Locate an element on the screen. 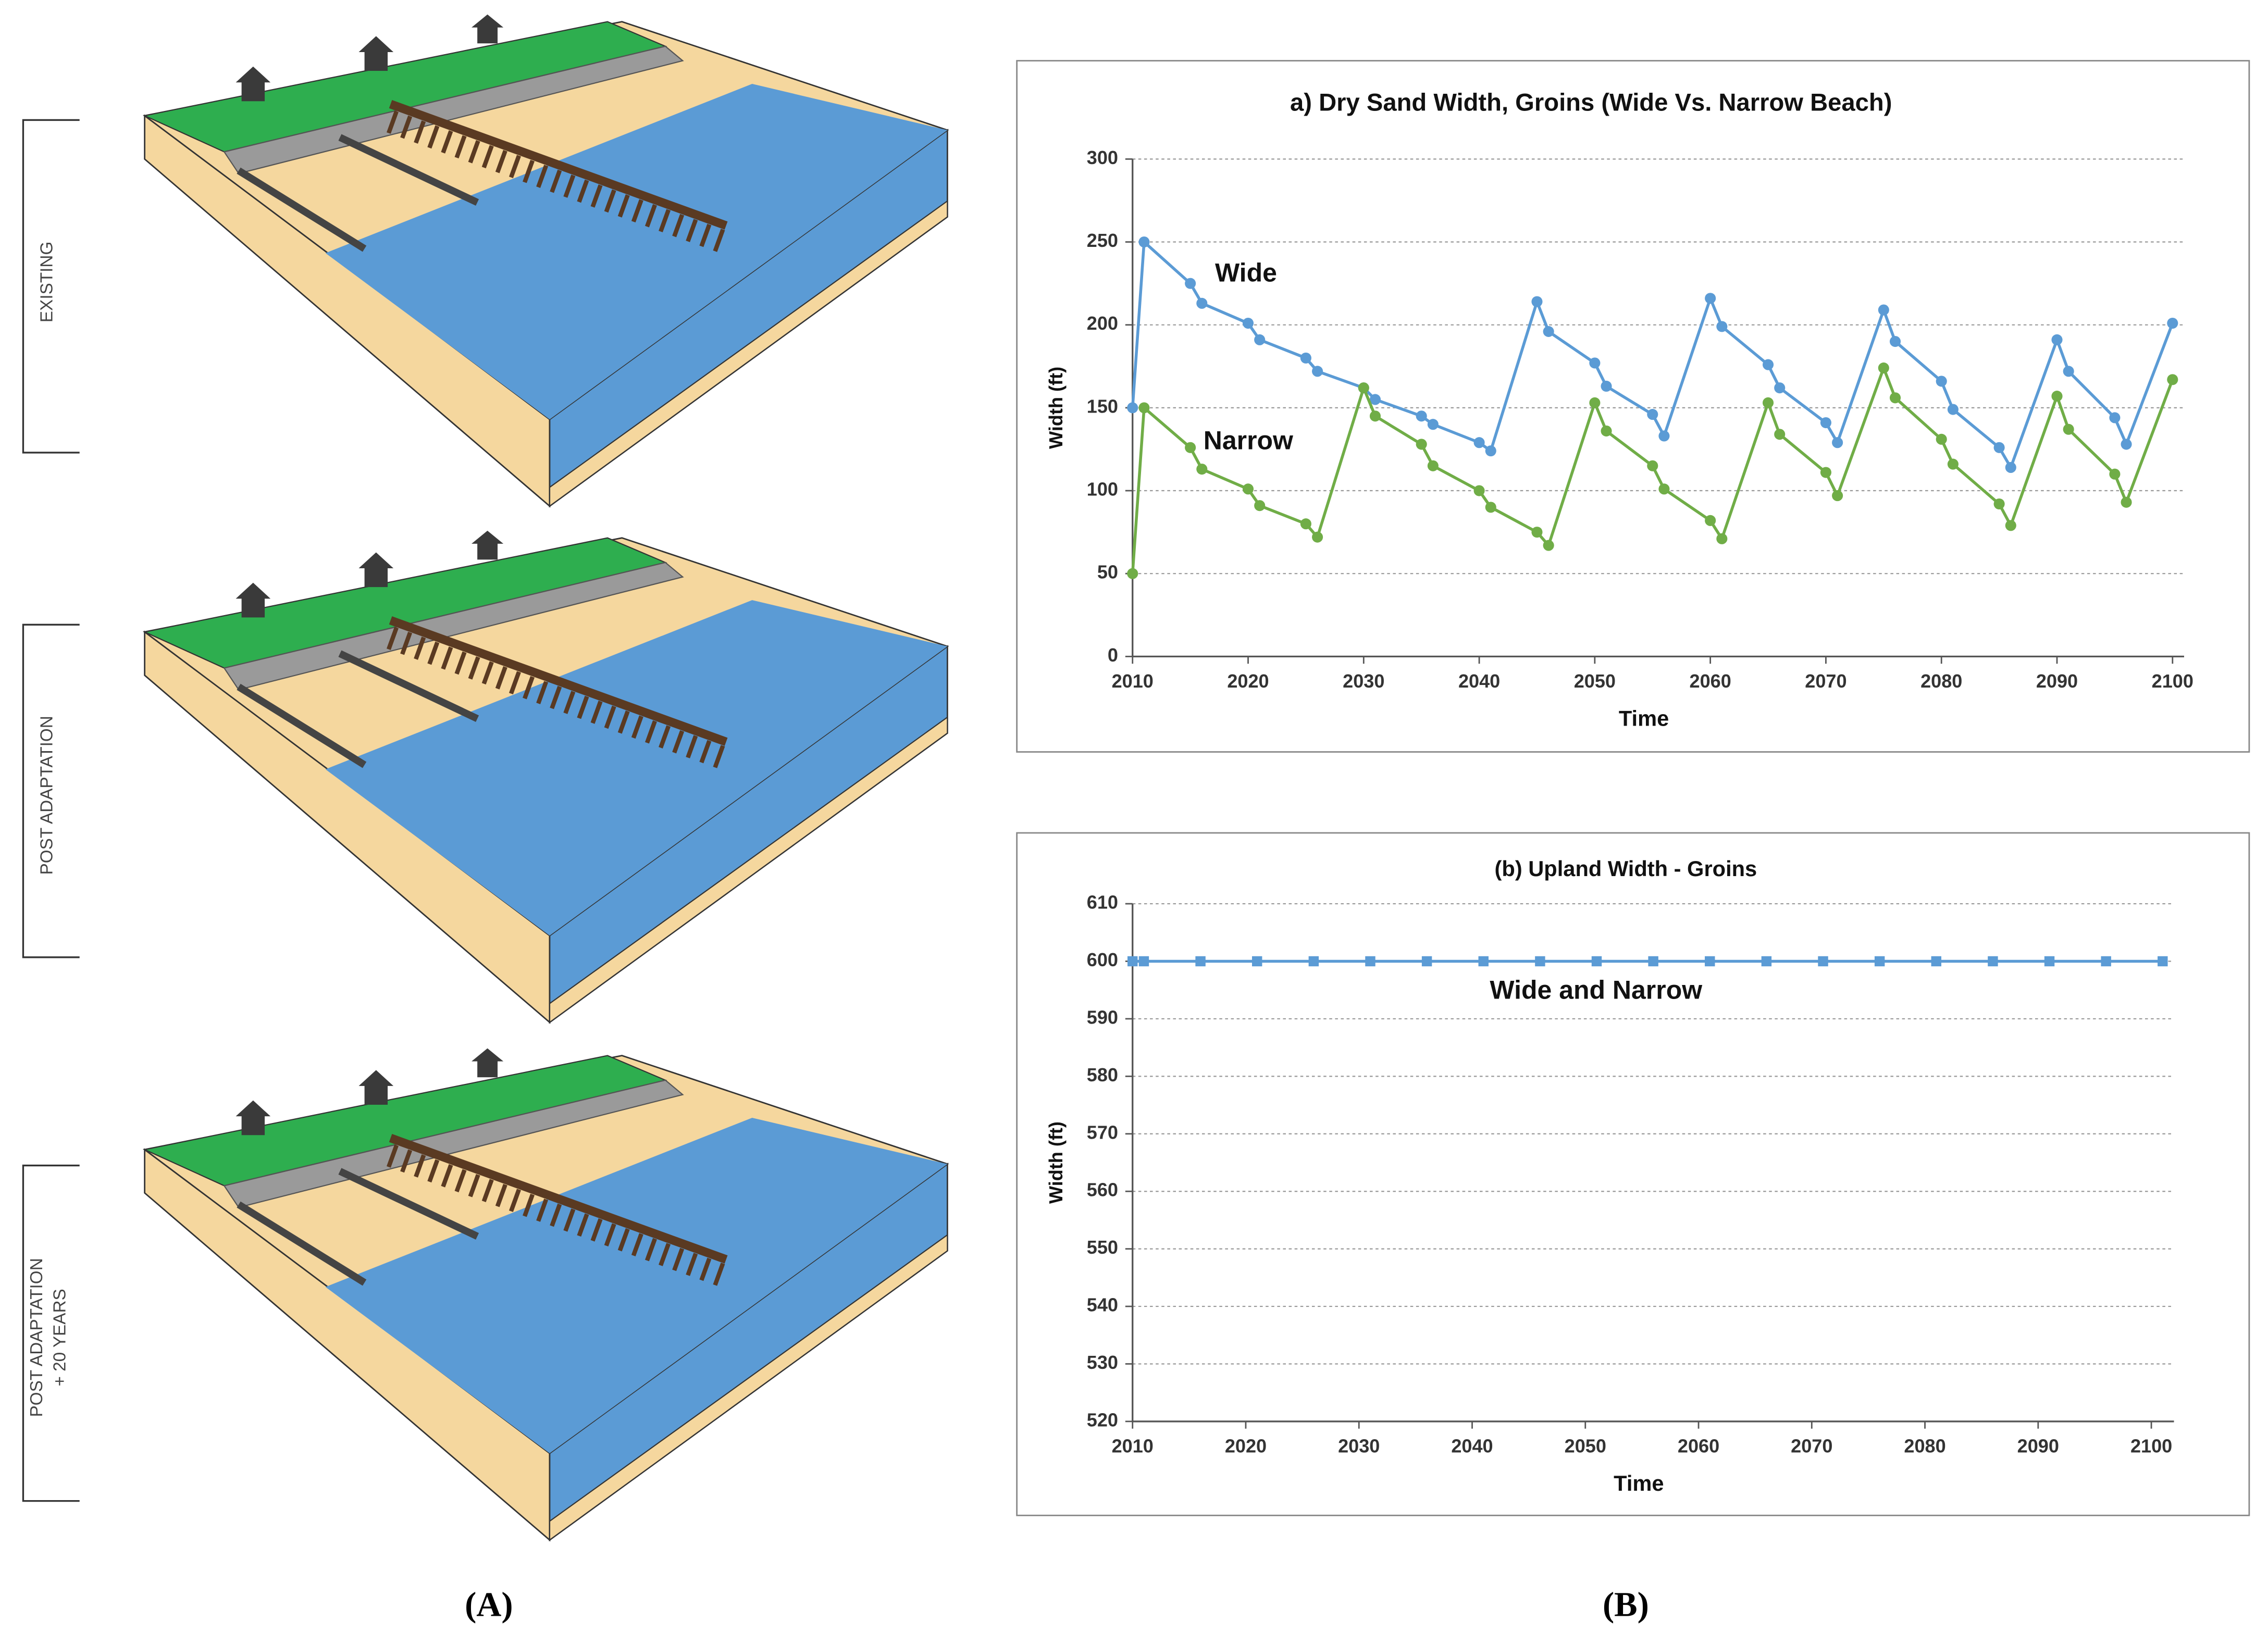 The image size is (2268, 1647). y-tick-label: 550 is located at coordinates (1102, 1247).